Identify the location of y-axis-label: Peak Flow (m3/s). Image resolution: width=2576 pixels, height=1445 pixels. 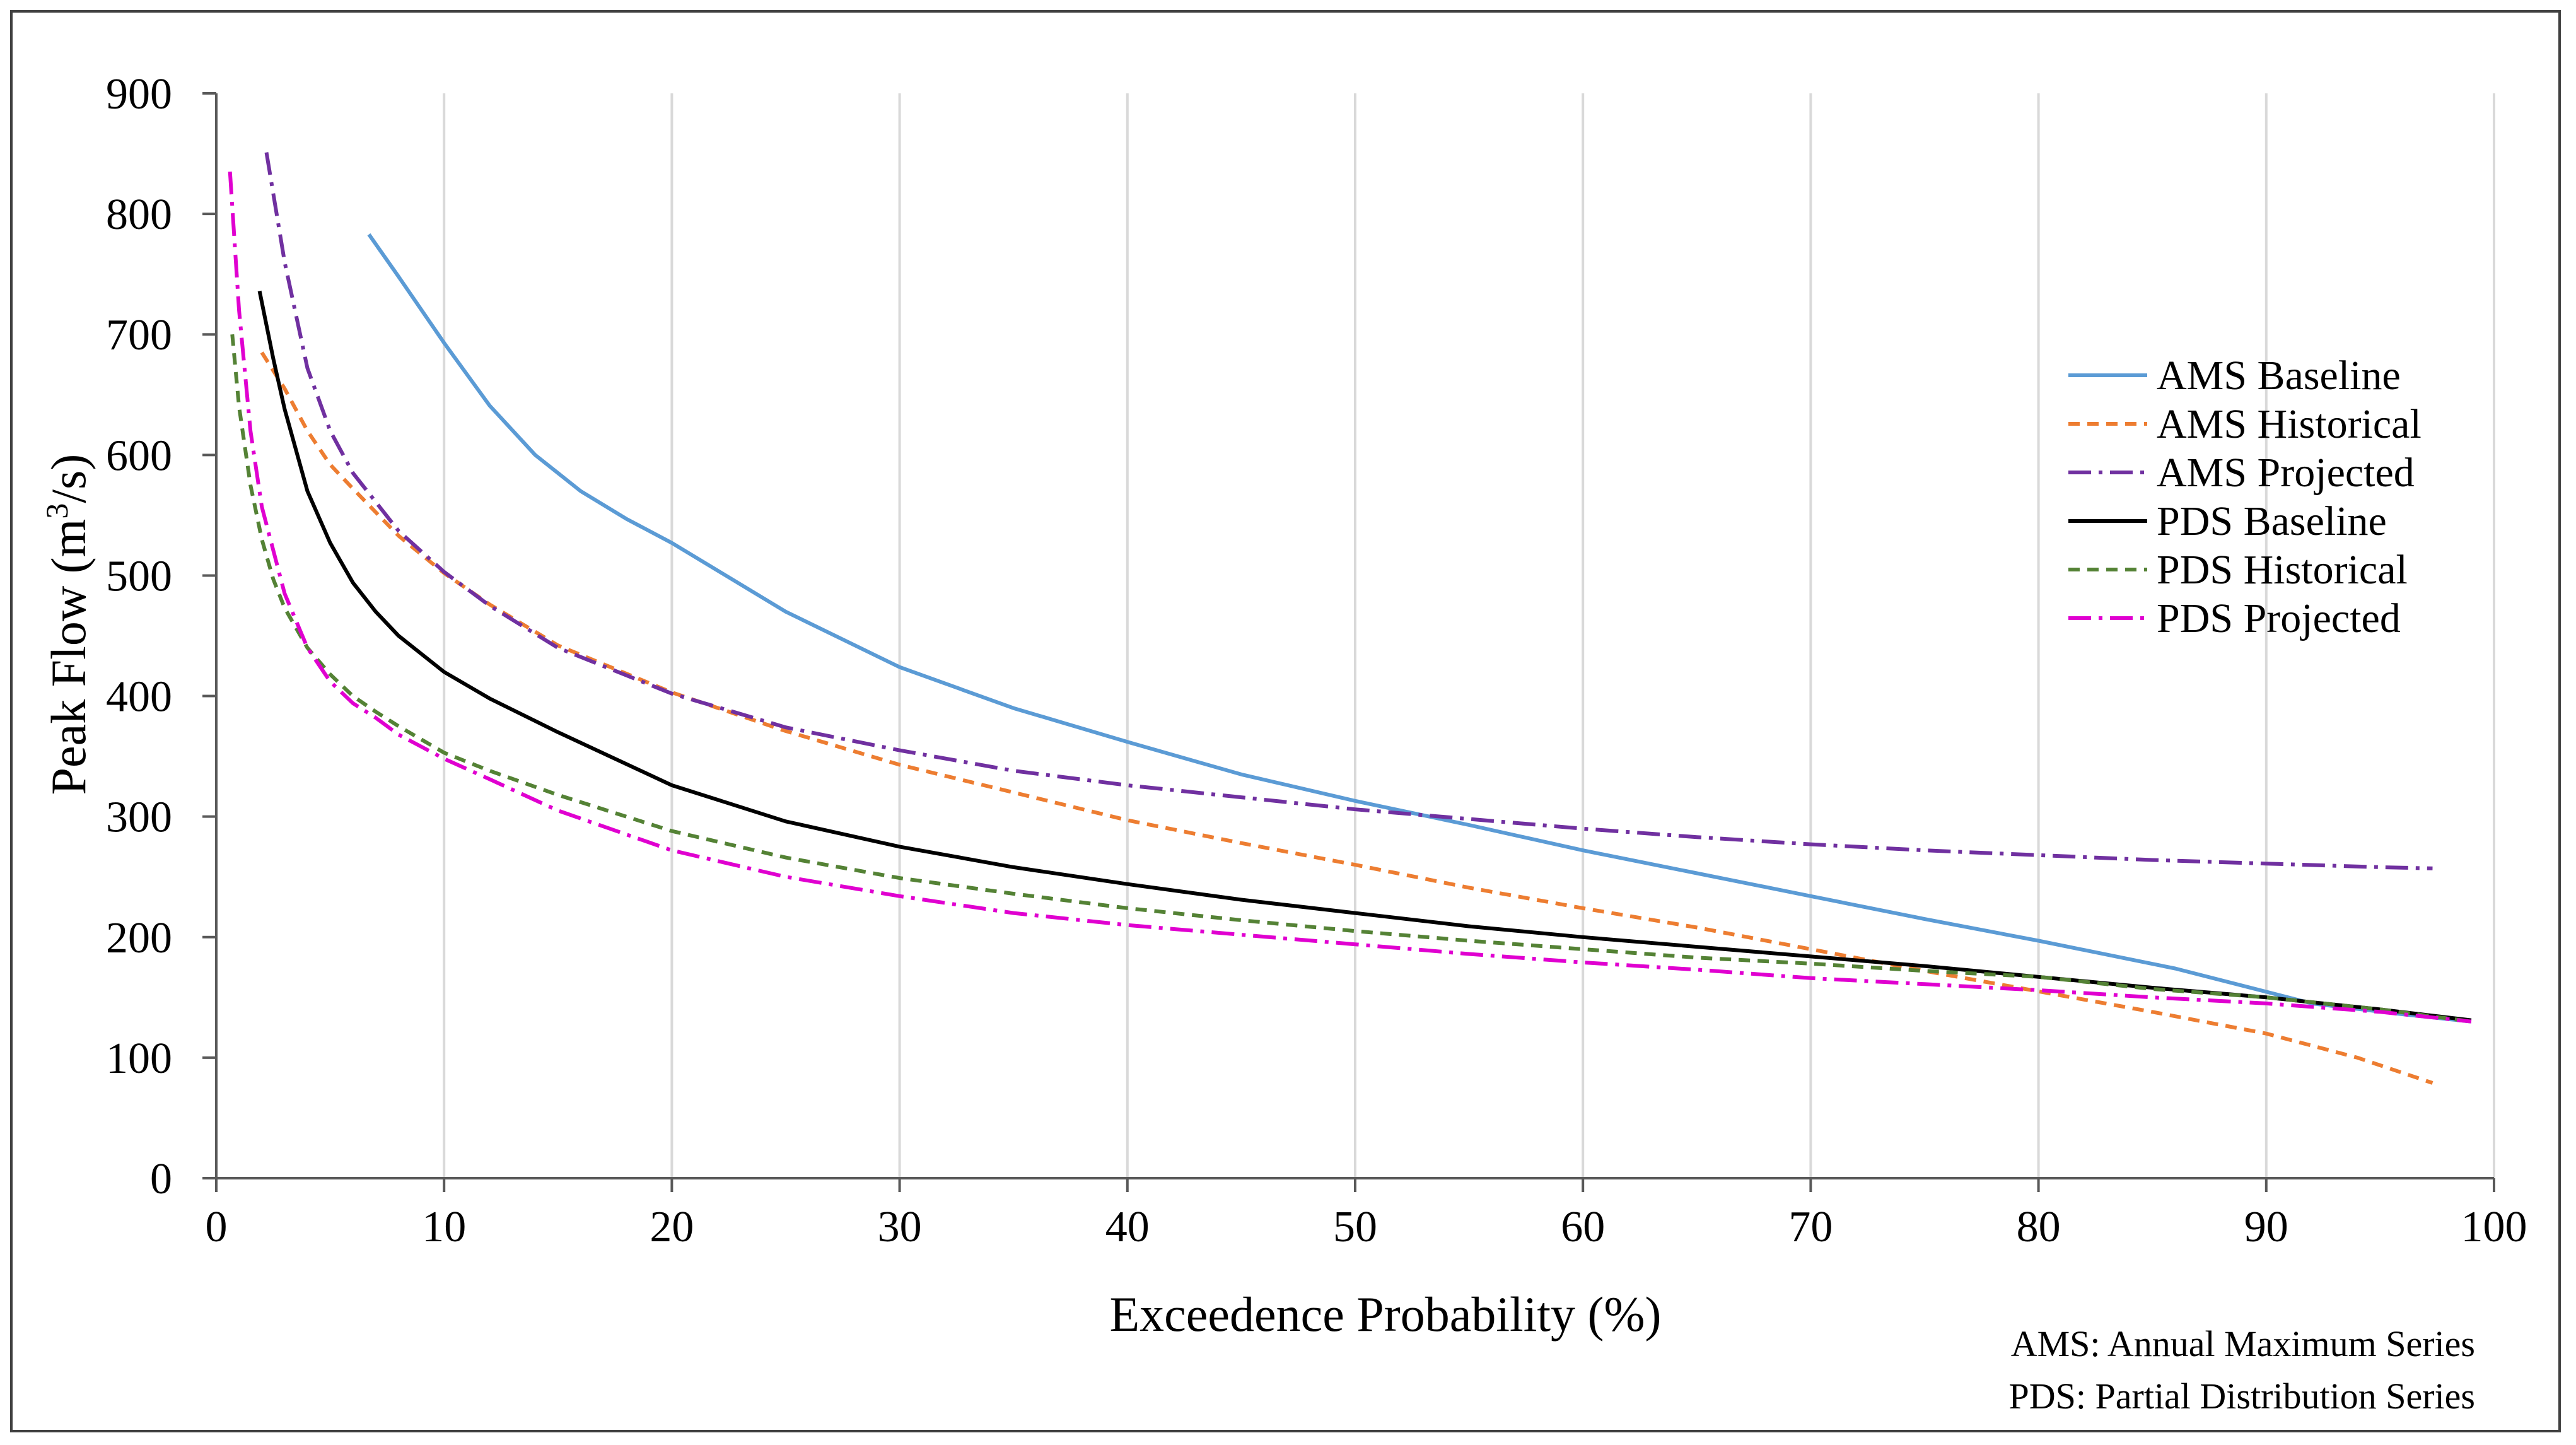
(68, 625).